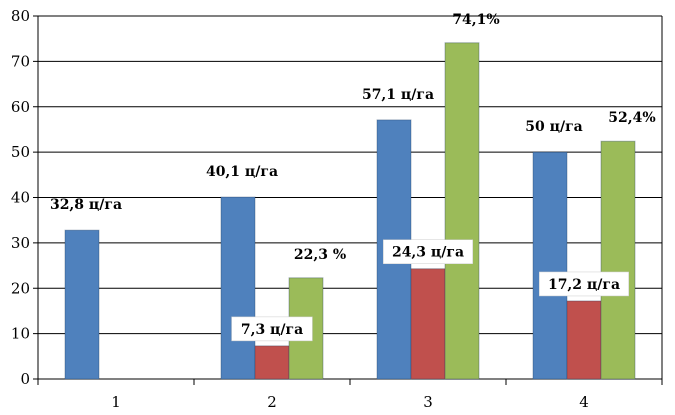 The height and width of the screenshot is (415, 675). I want to click on data-label: 24,3 ц/га, so click(428, 253).